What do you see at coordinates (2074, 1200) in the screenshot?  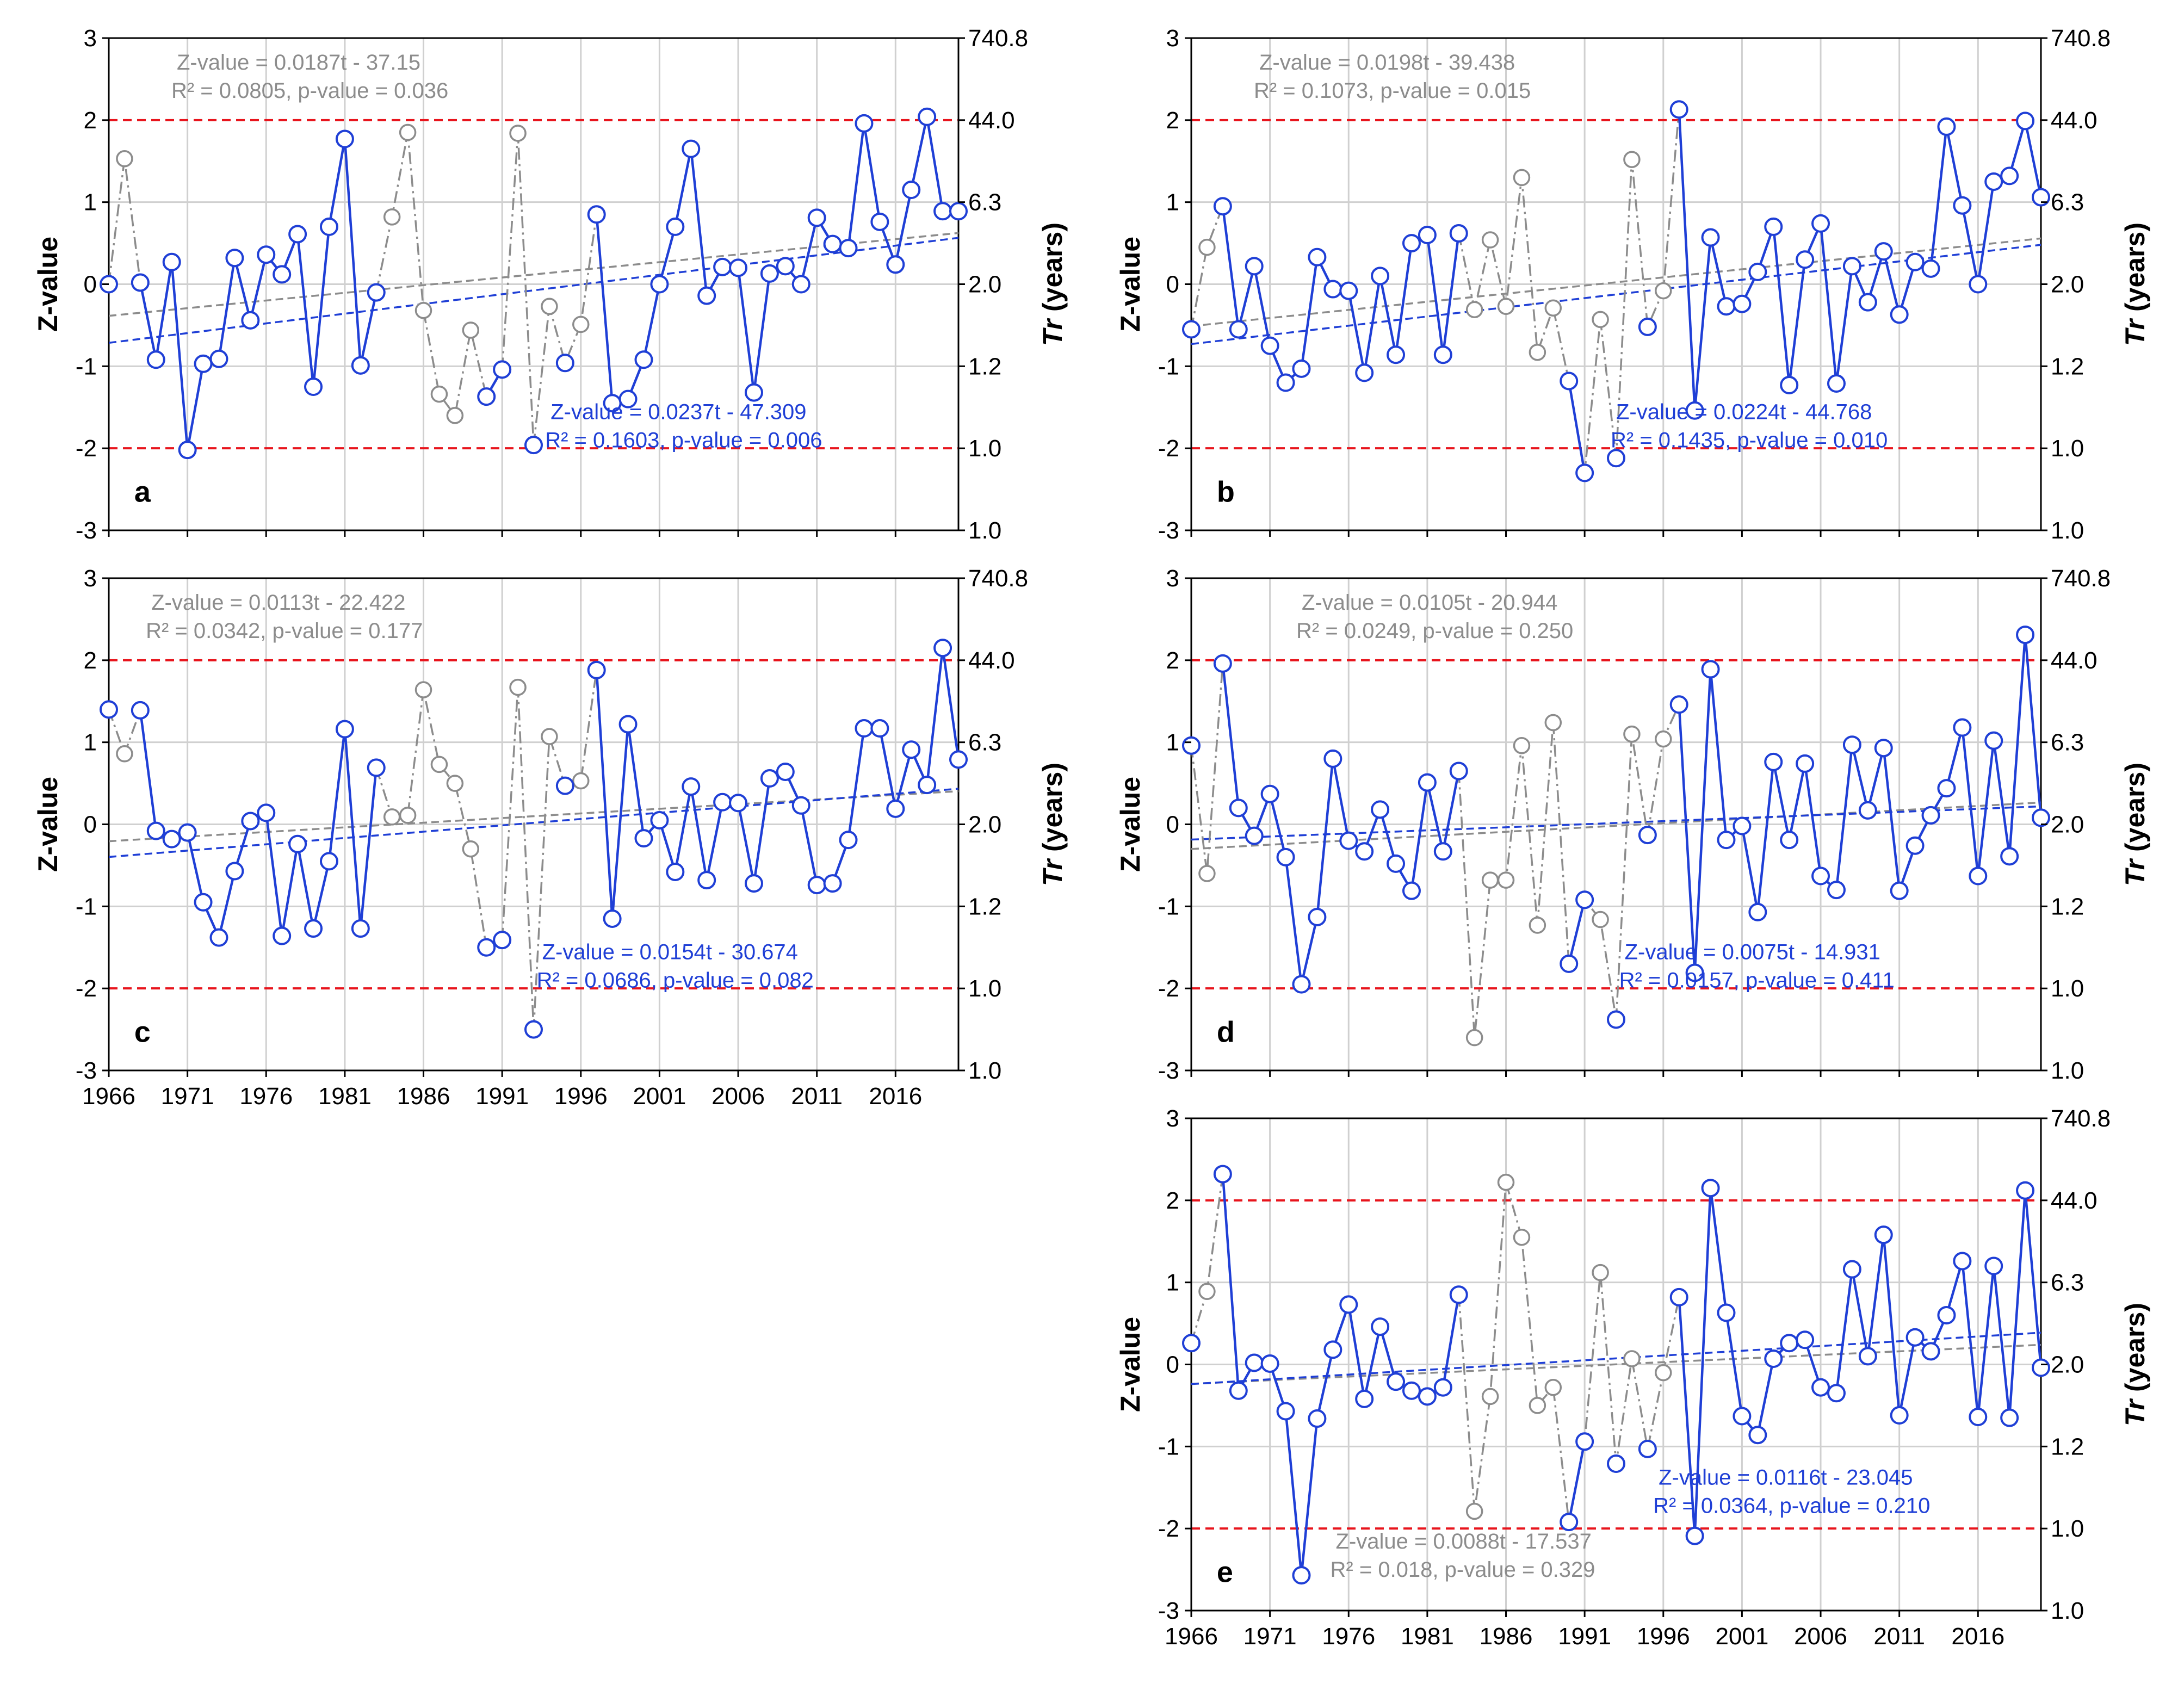 I see `y2-tick-label: 44.0` at bounding box center [2074, 1200].